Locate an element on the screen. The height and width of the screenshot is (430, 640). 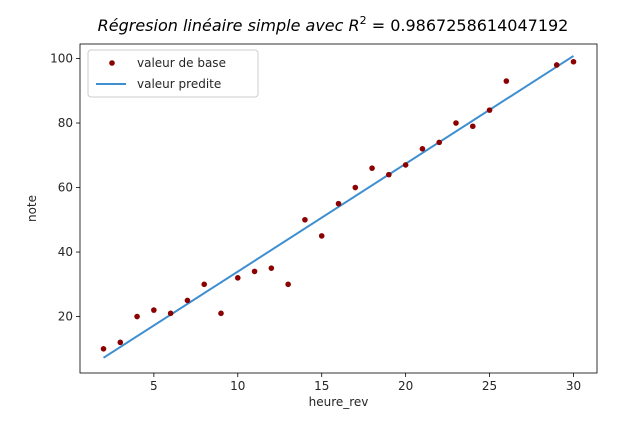
y-axis-ticks: 20 40 60 80 100 is located at coordinates (65, 188).